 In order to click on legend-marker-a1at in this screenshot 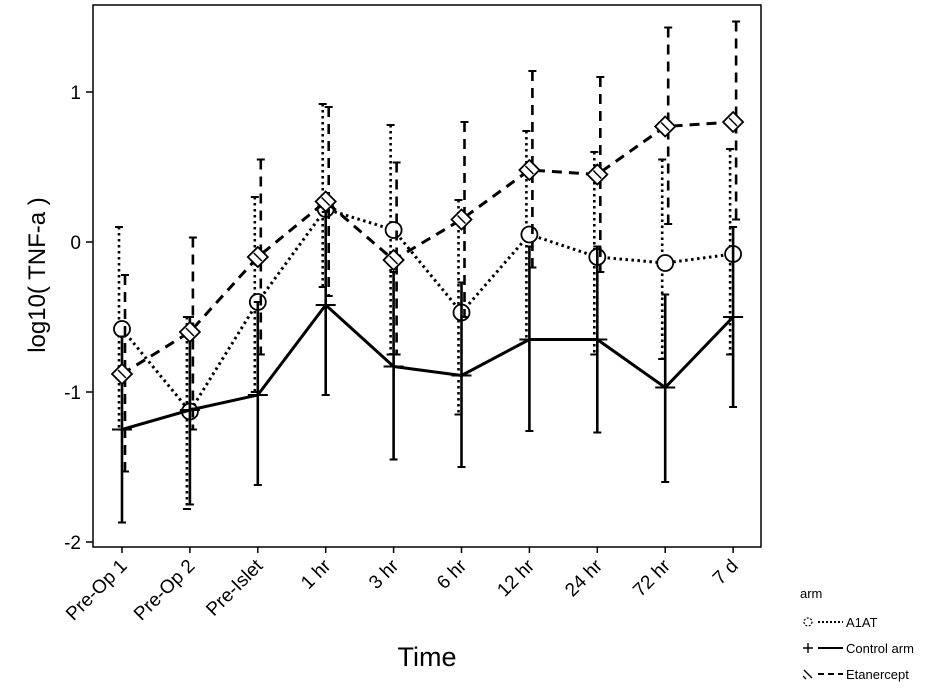, I will do `click(808, 622)`.